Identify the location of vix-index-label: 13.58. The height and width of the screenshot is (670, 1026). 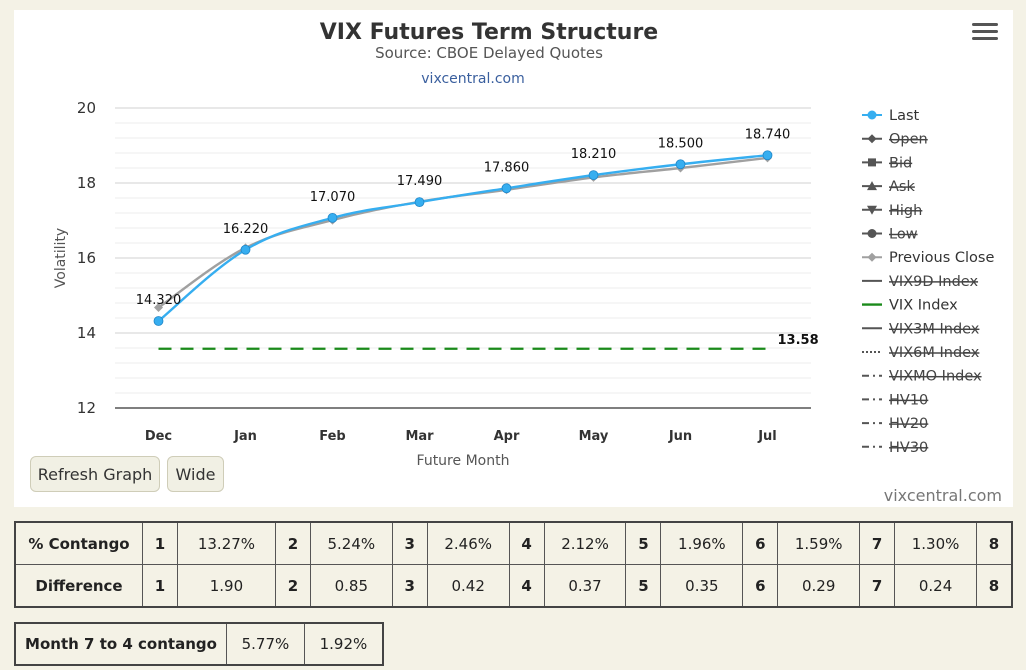
(798, 340).